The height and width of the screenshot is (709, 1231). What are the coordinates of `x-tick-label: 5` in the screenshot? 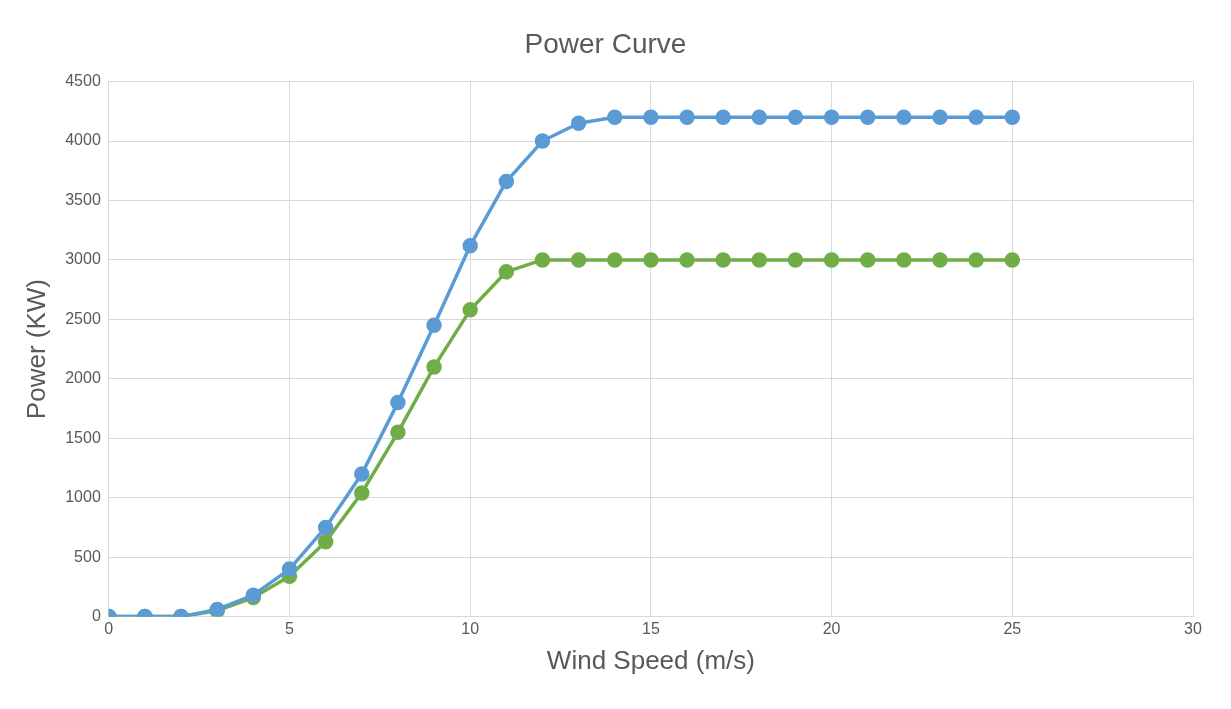 It's located at (290, 628).